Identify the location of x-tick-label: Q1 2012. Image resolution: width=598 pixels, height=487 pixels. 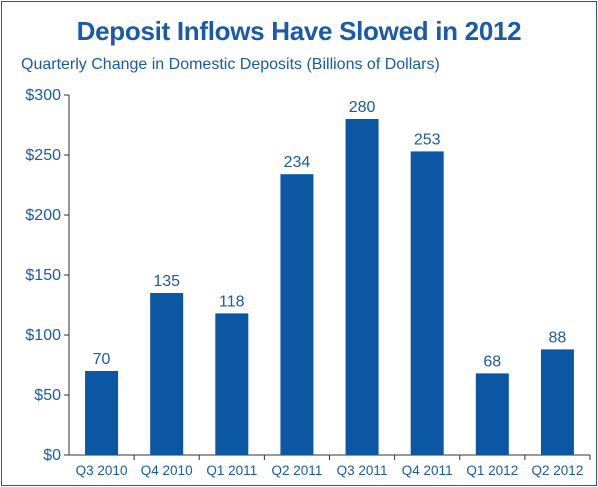
(492, 470).